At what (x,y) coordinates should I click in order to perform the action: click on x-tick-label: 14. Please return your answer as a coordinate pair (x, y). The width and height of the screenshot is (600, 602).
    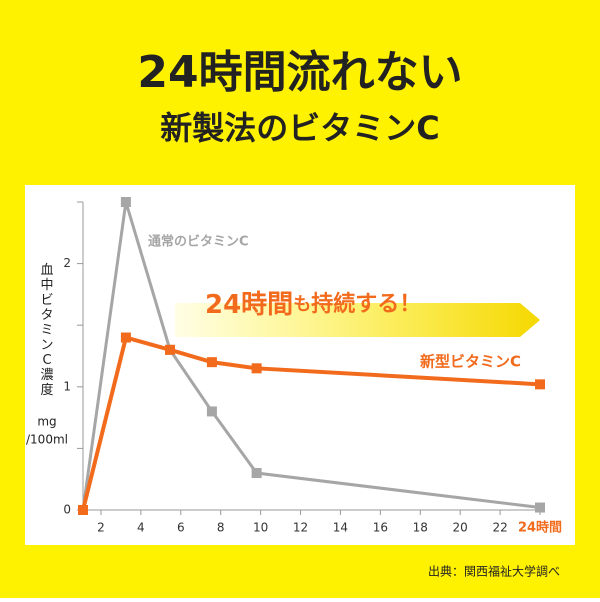
    Looking at the image, I should click on (340, 528).